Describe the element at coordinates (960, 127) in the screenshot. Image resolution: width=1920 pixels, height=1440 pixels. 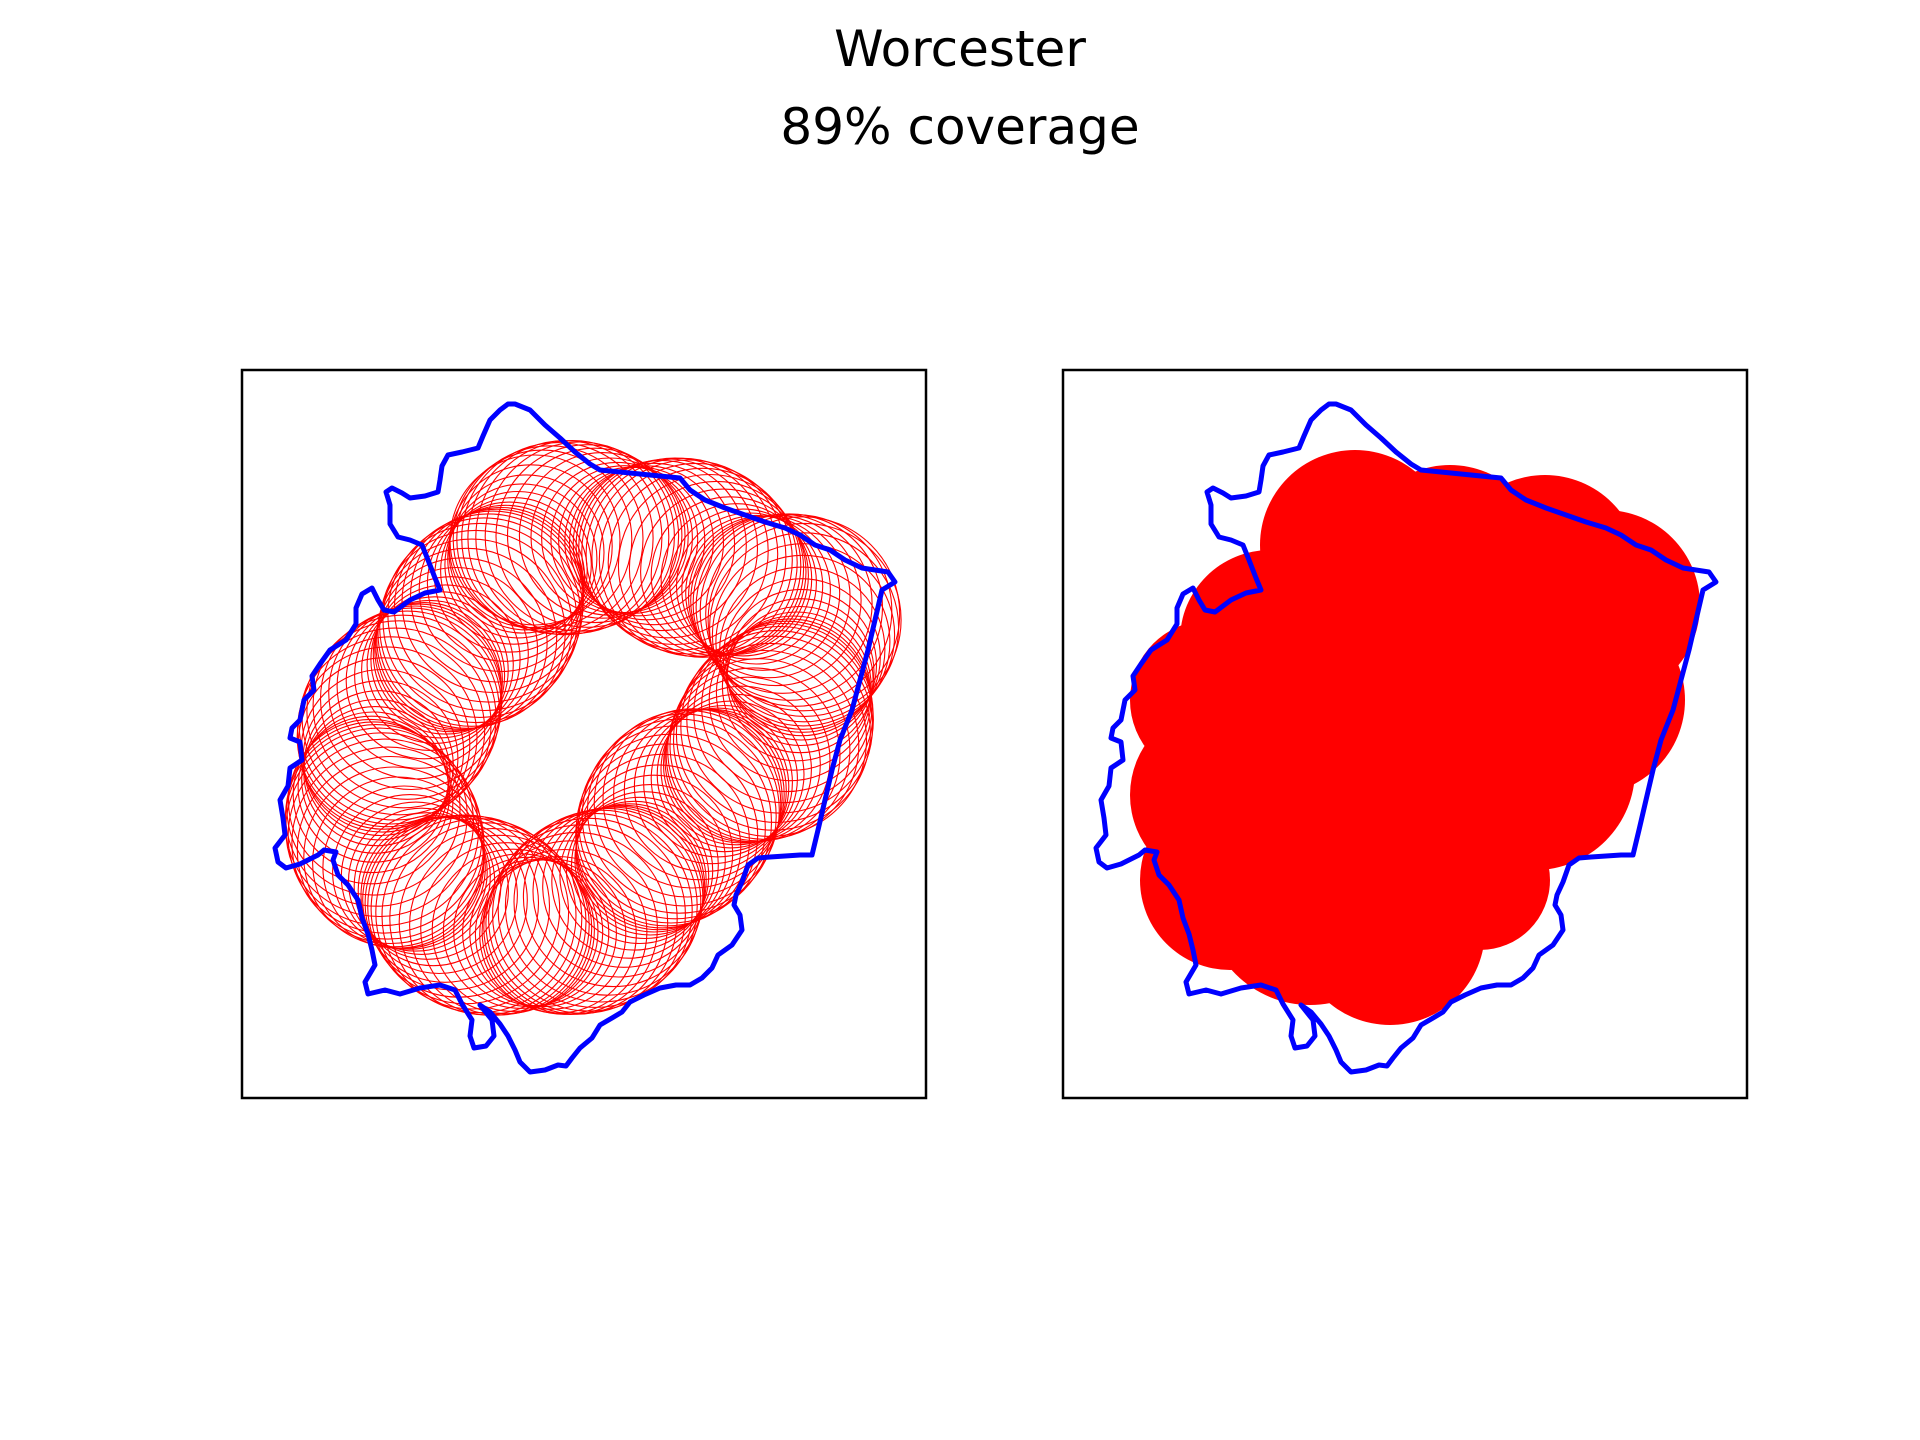
I see `figure-subtitle: 89% coverage` at that location.